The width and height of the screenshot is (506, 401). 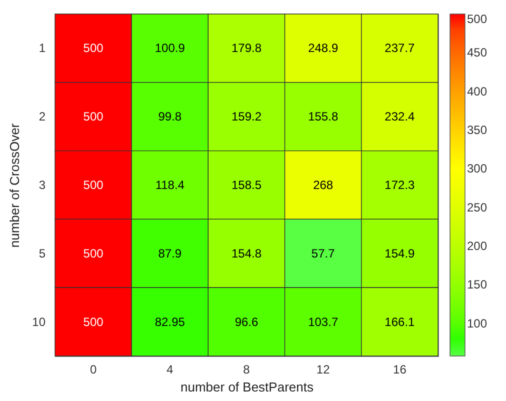 I want to click on data-label: 154.8, so click(x=246, y=253).